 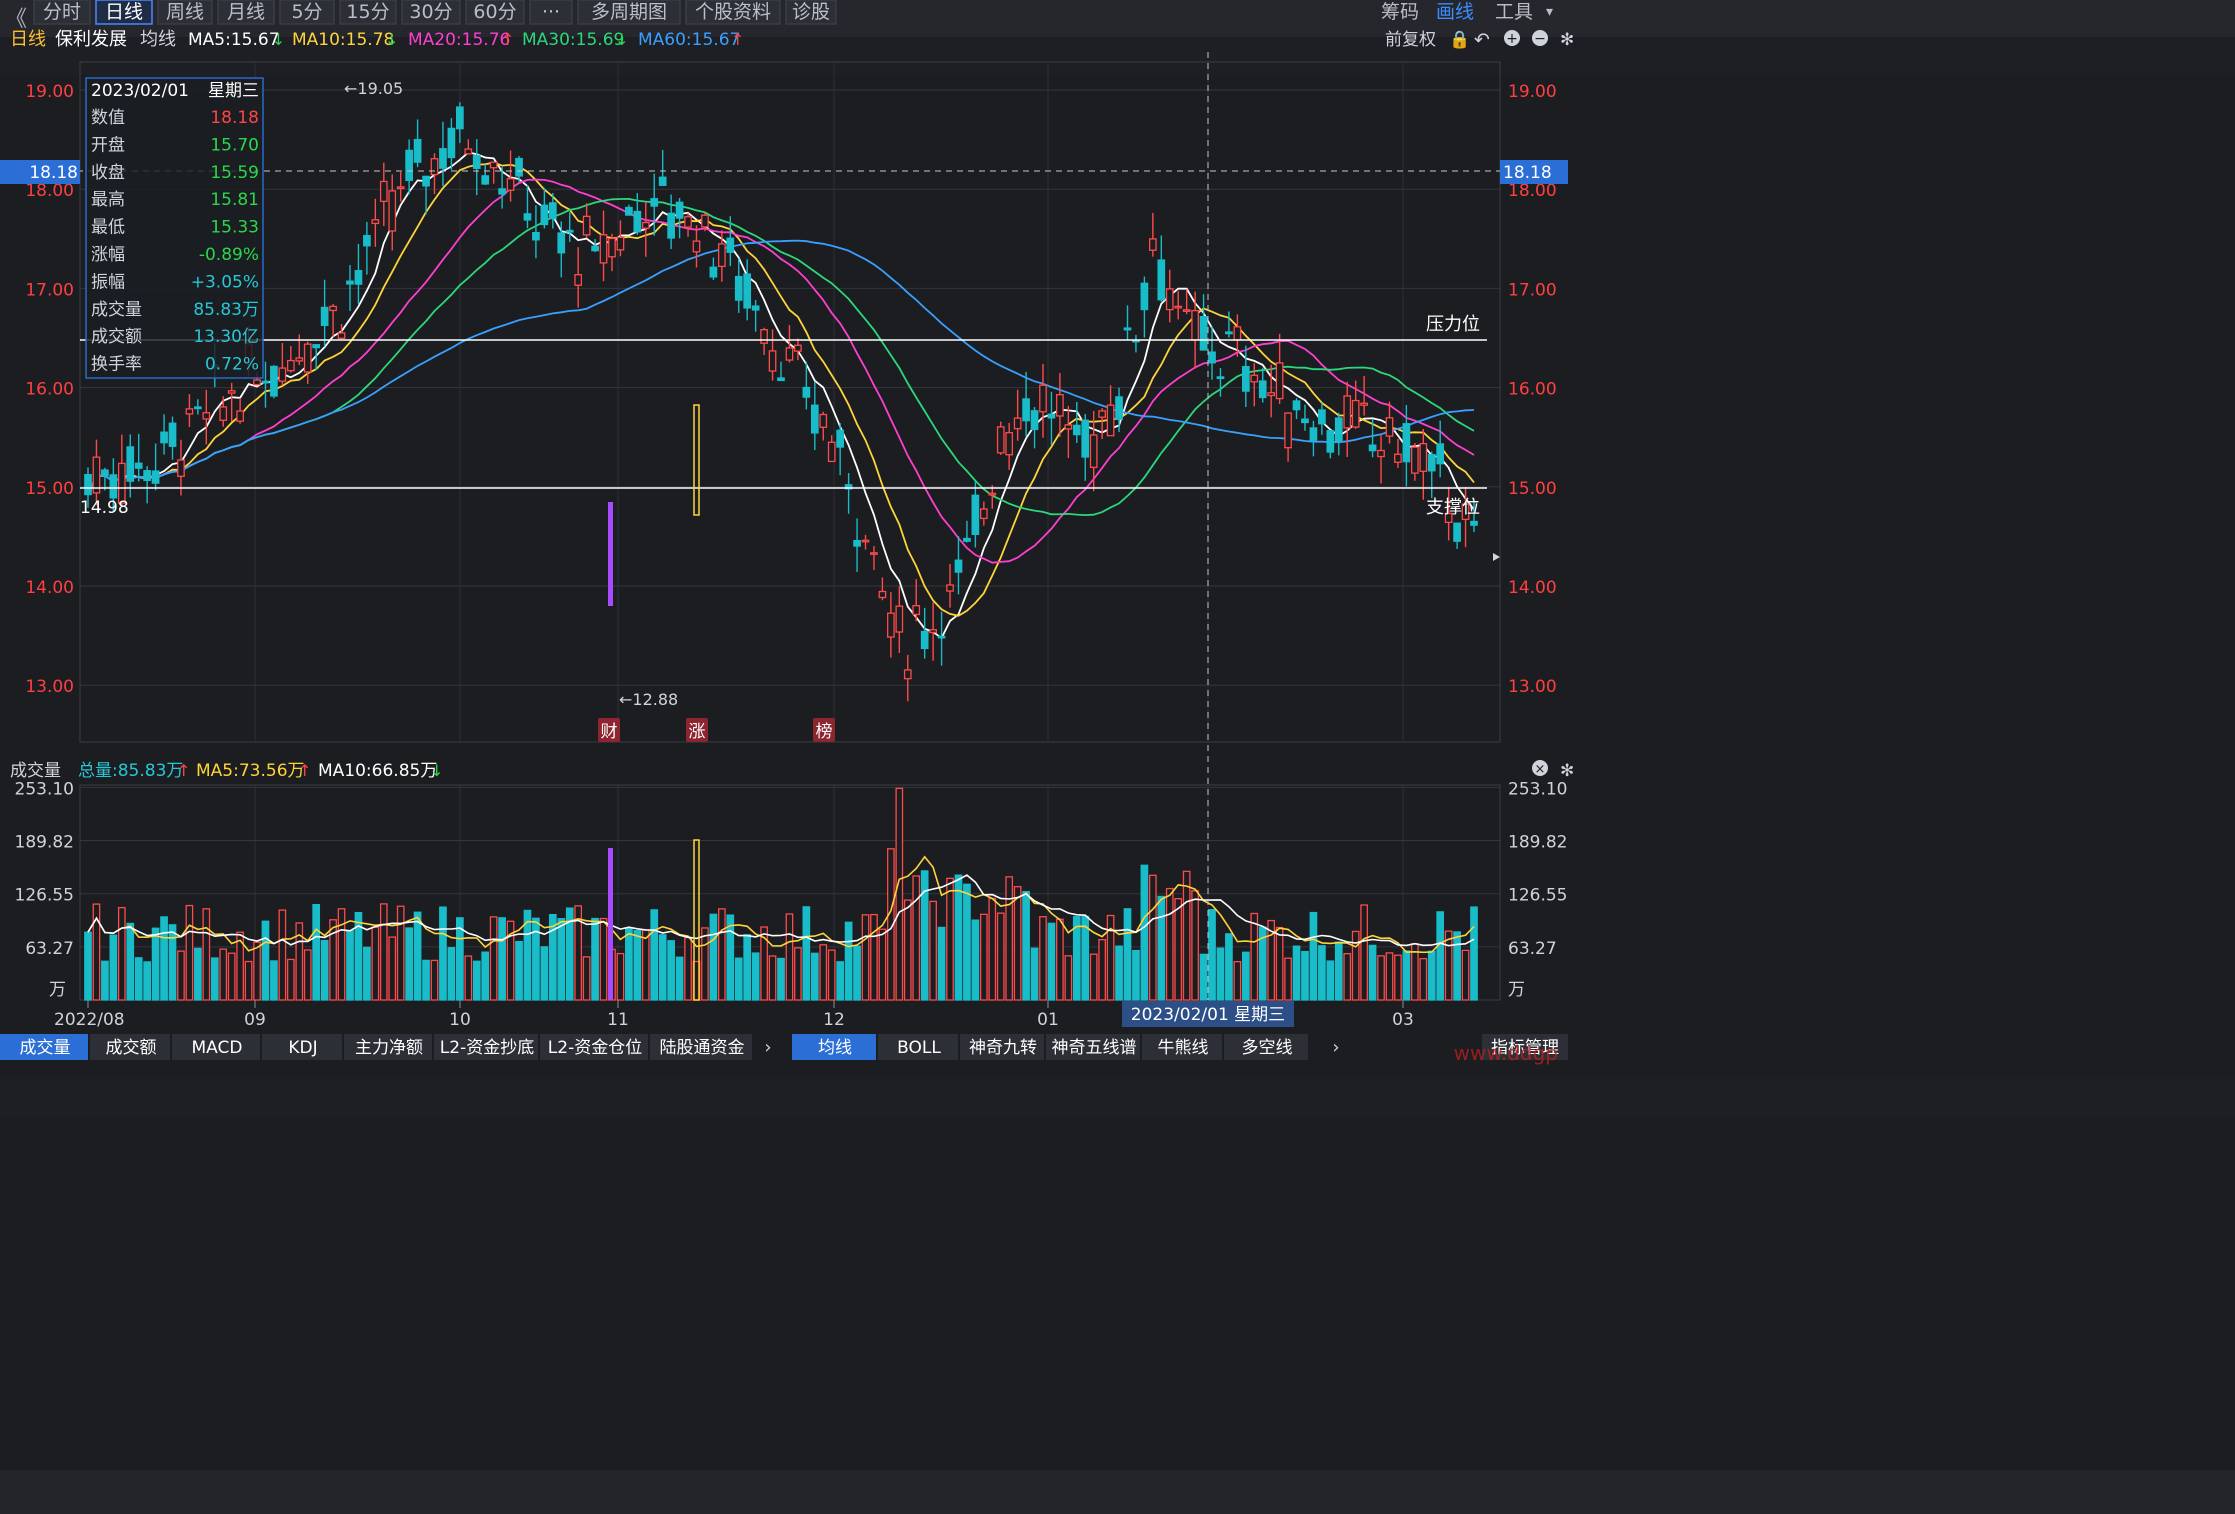 I want to click on toolbar-tab-1: 日线, so click(x=124, y=12).